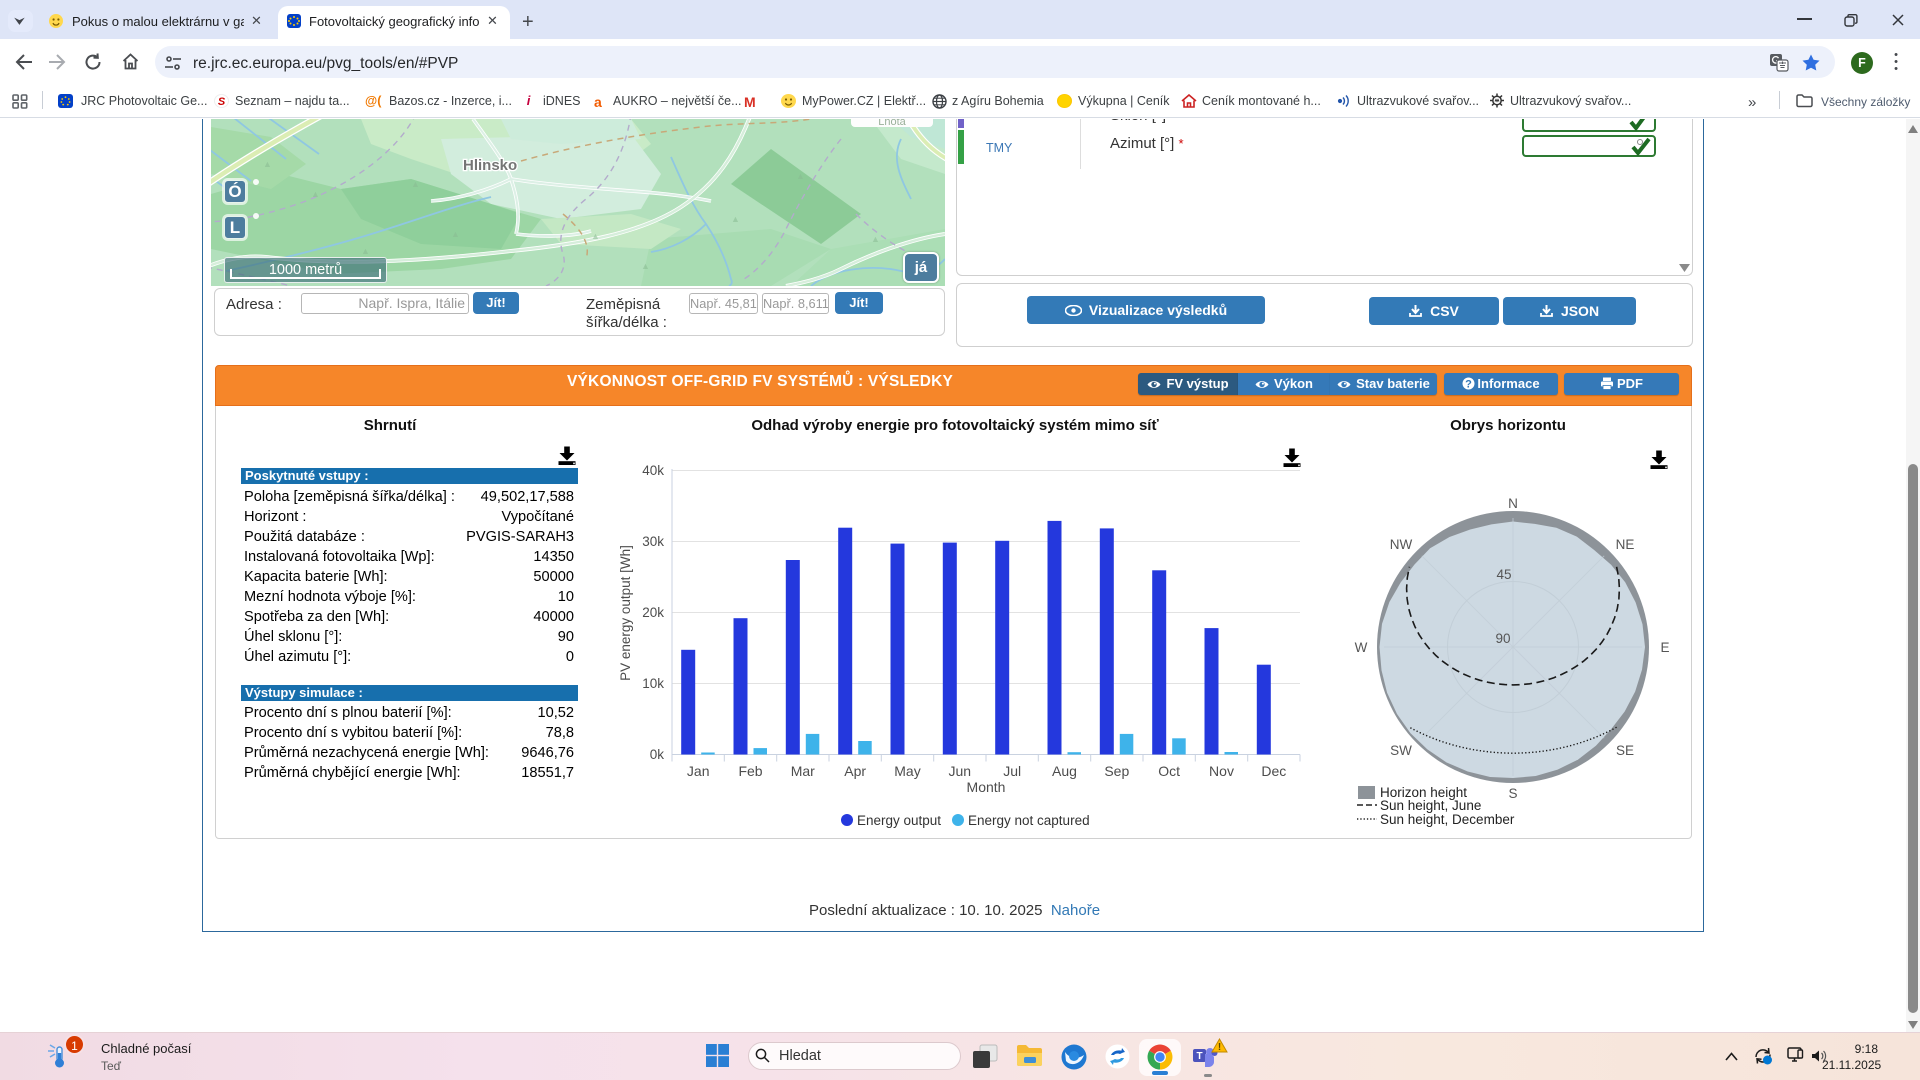  Describe the element at coordinates (1029, 820) in the screenshot. I see `svg-text: Energy not captured` at that location.